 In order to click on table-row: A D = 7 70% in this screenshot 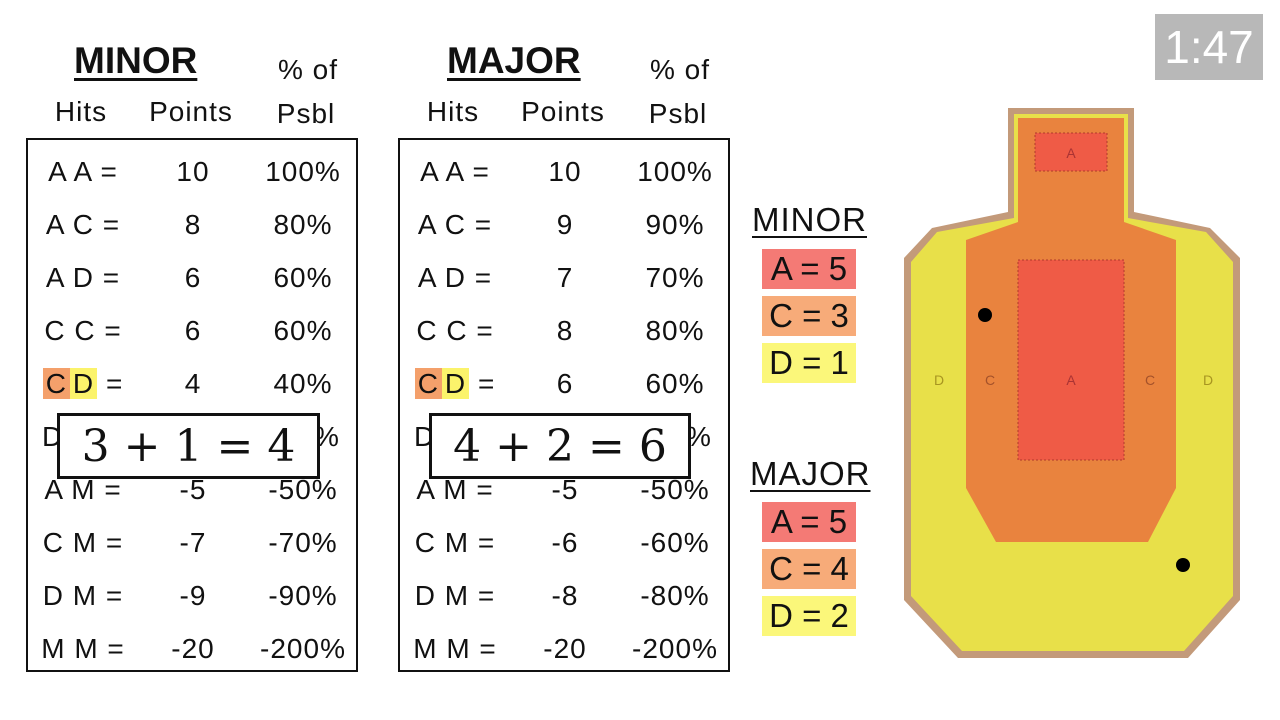, I will do `click(564, 277)`.